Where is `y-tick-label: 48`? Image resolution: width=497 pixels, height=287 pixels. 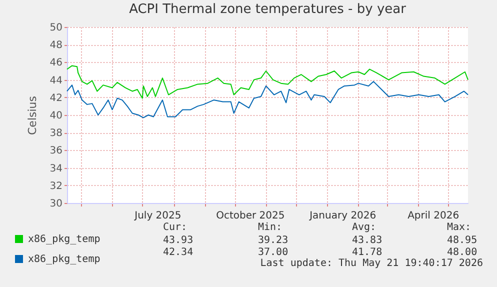 y-tick-label: 48 is located at coordinates (56, 46).